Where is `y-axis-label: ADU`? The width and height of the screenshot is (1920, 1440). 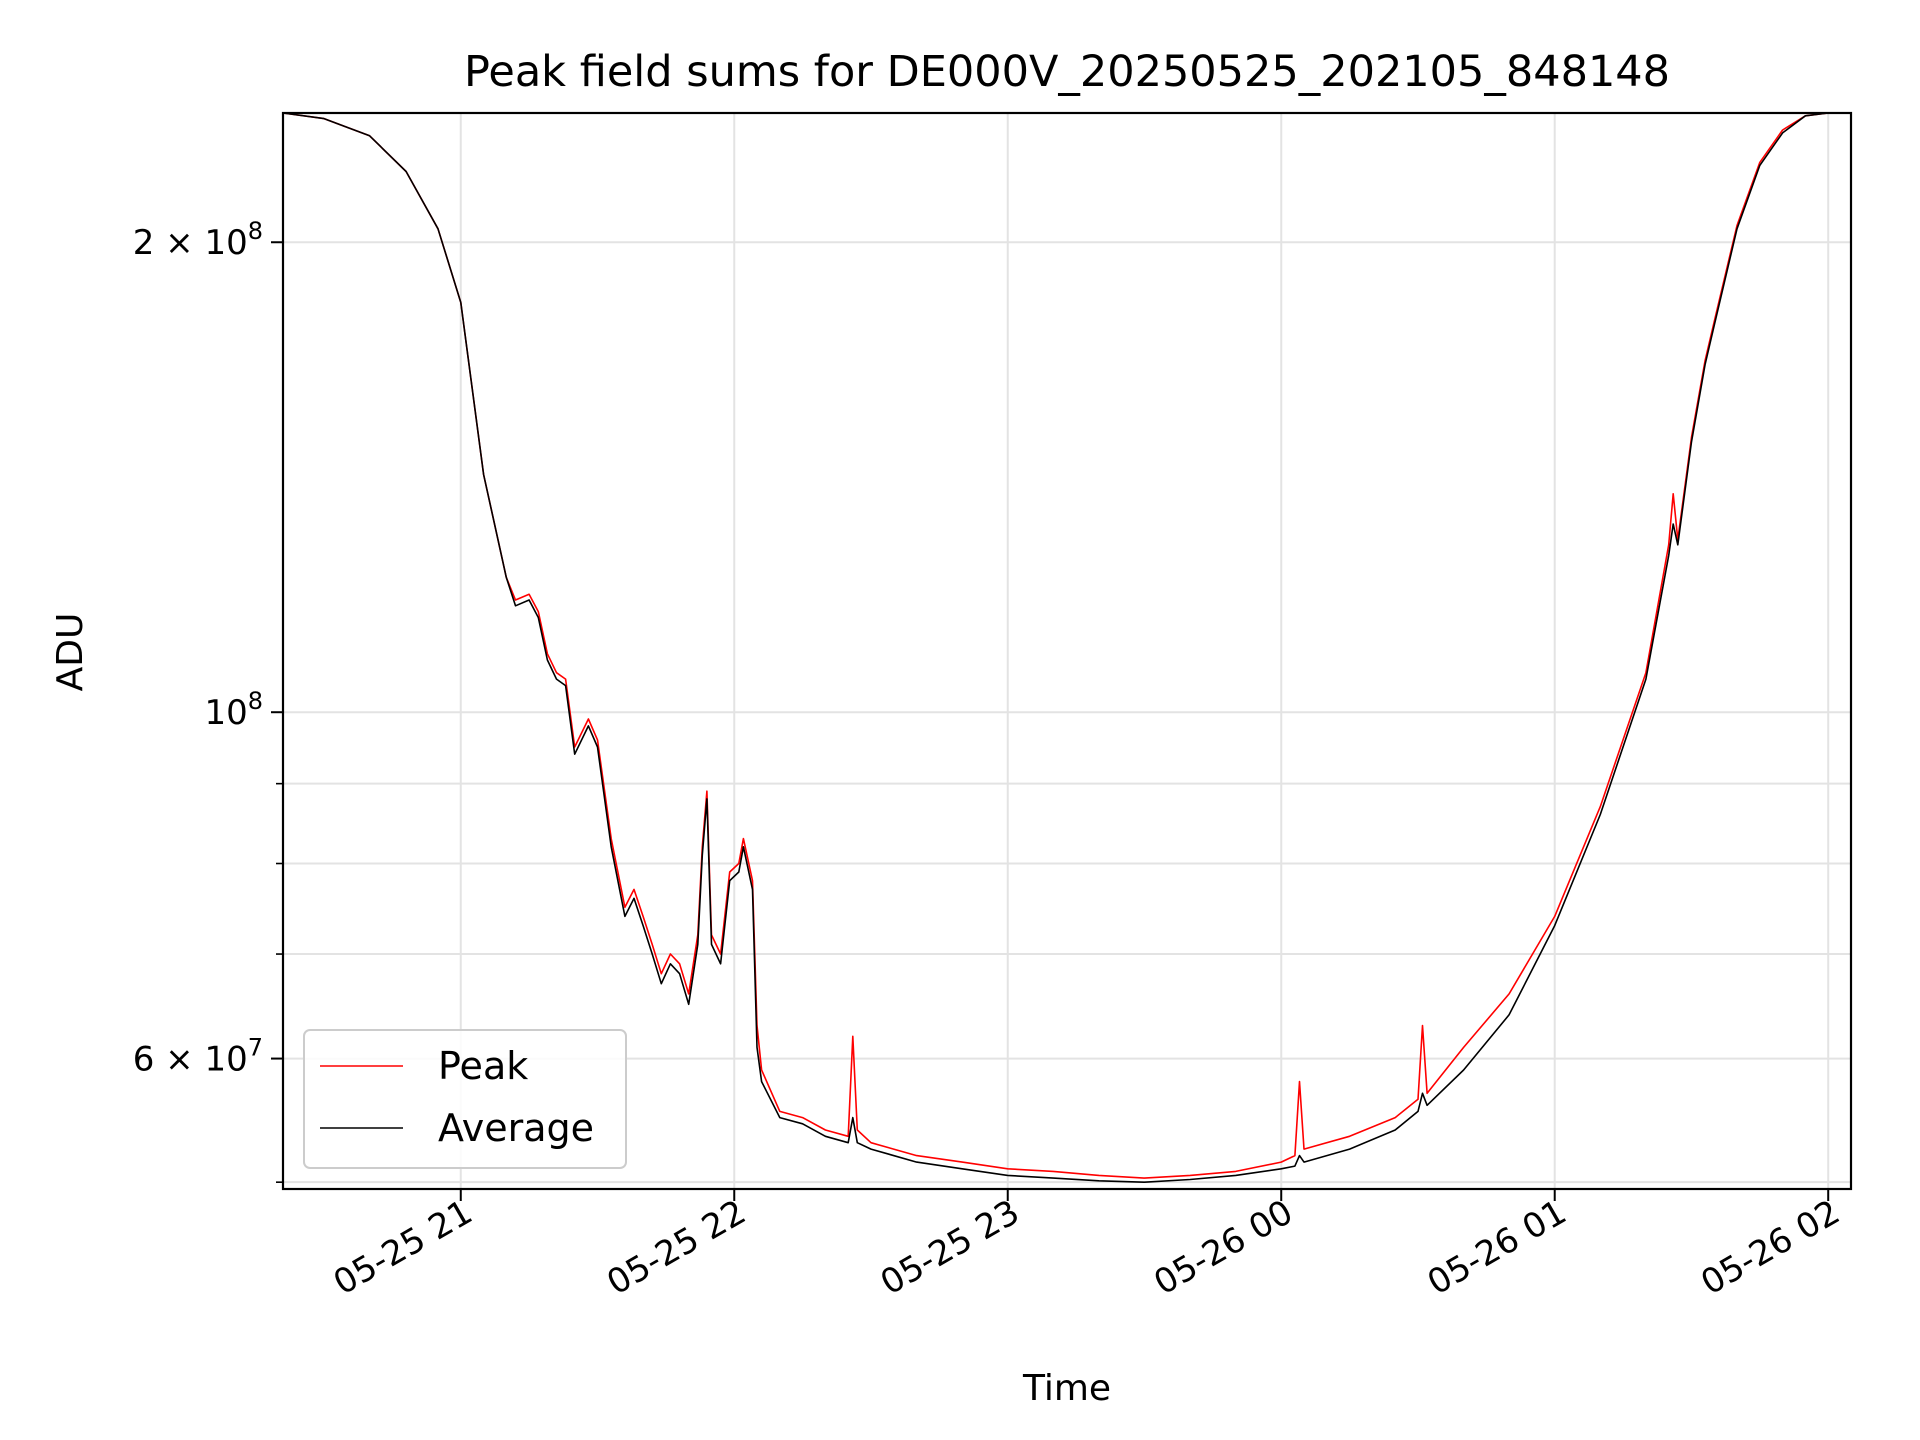
y-axis-label: ADU is located at coordinates (70, 652).